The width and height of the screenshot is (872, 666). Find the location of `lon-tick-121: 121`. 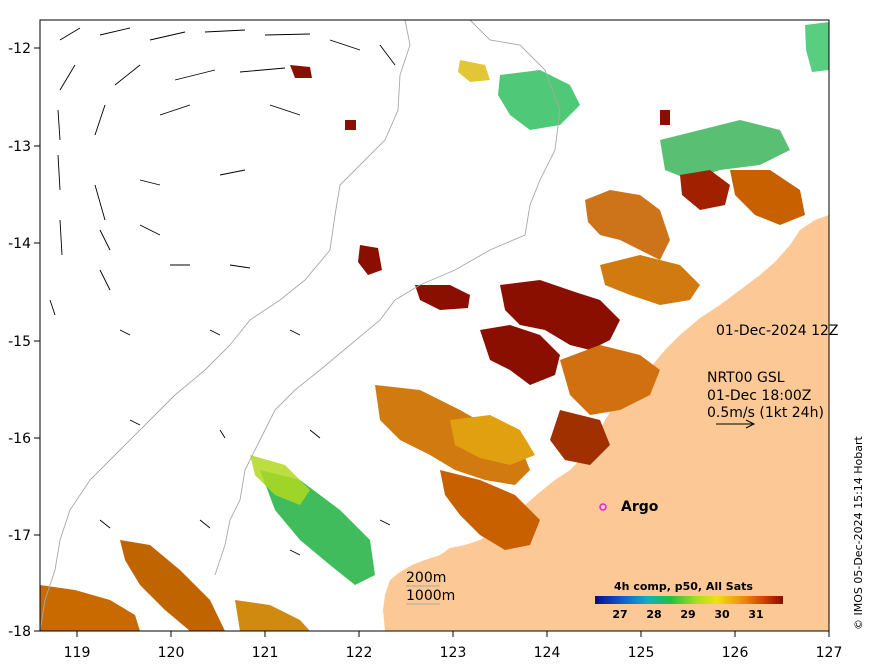

lon-tick-121: 121 is located at coordinates (265, 653).